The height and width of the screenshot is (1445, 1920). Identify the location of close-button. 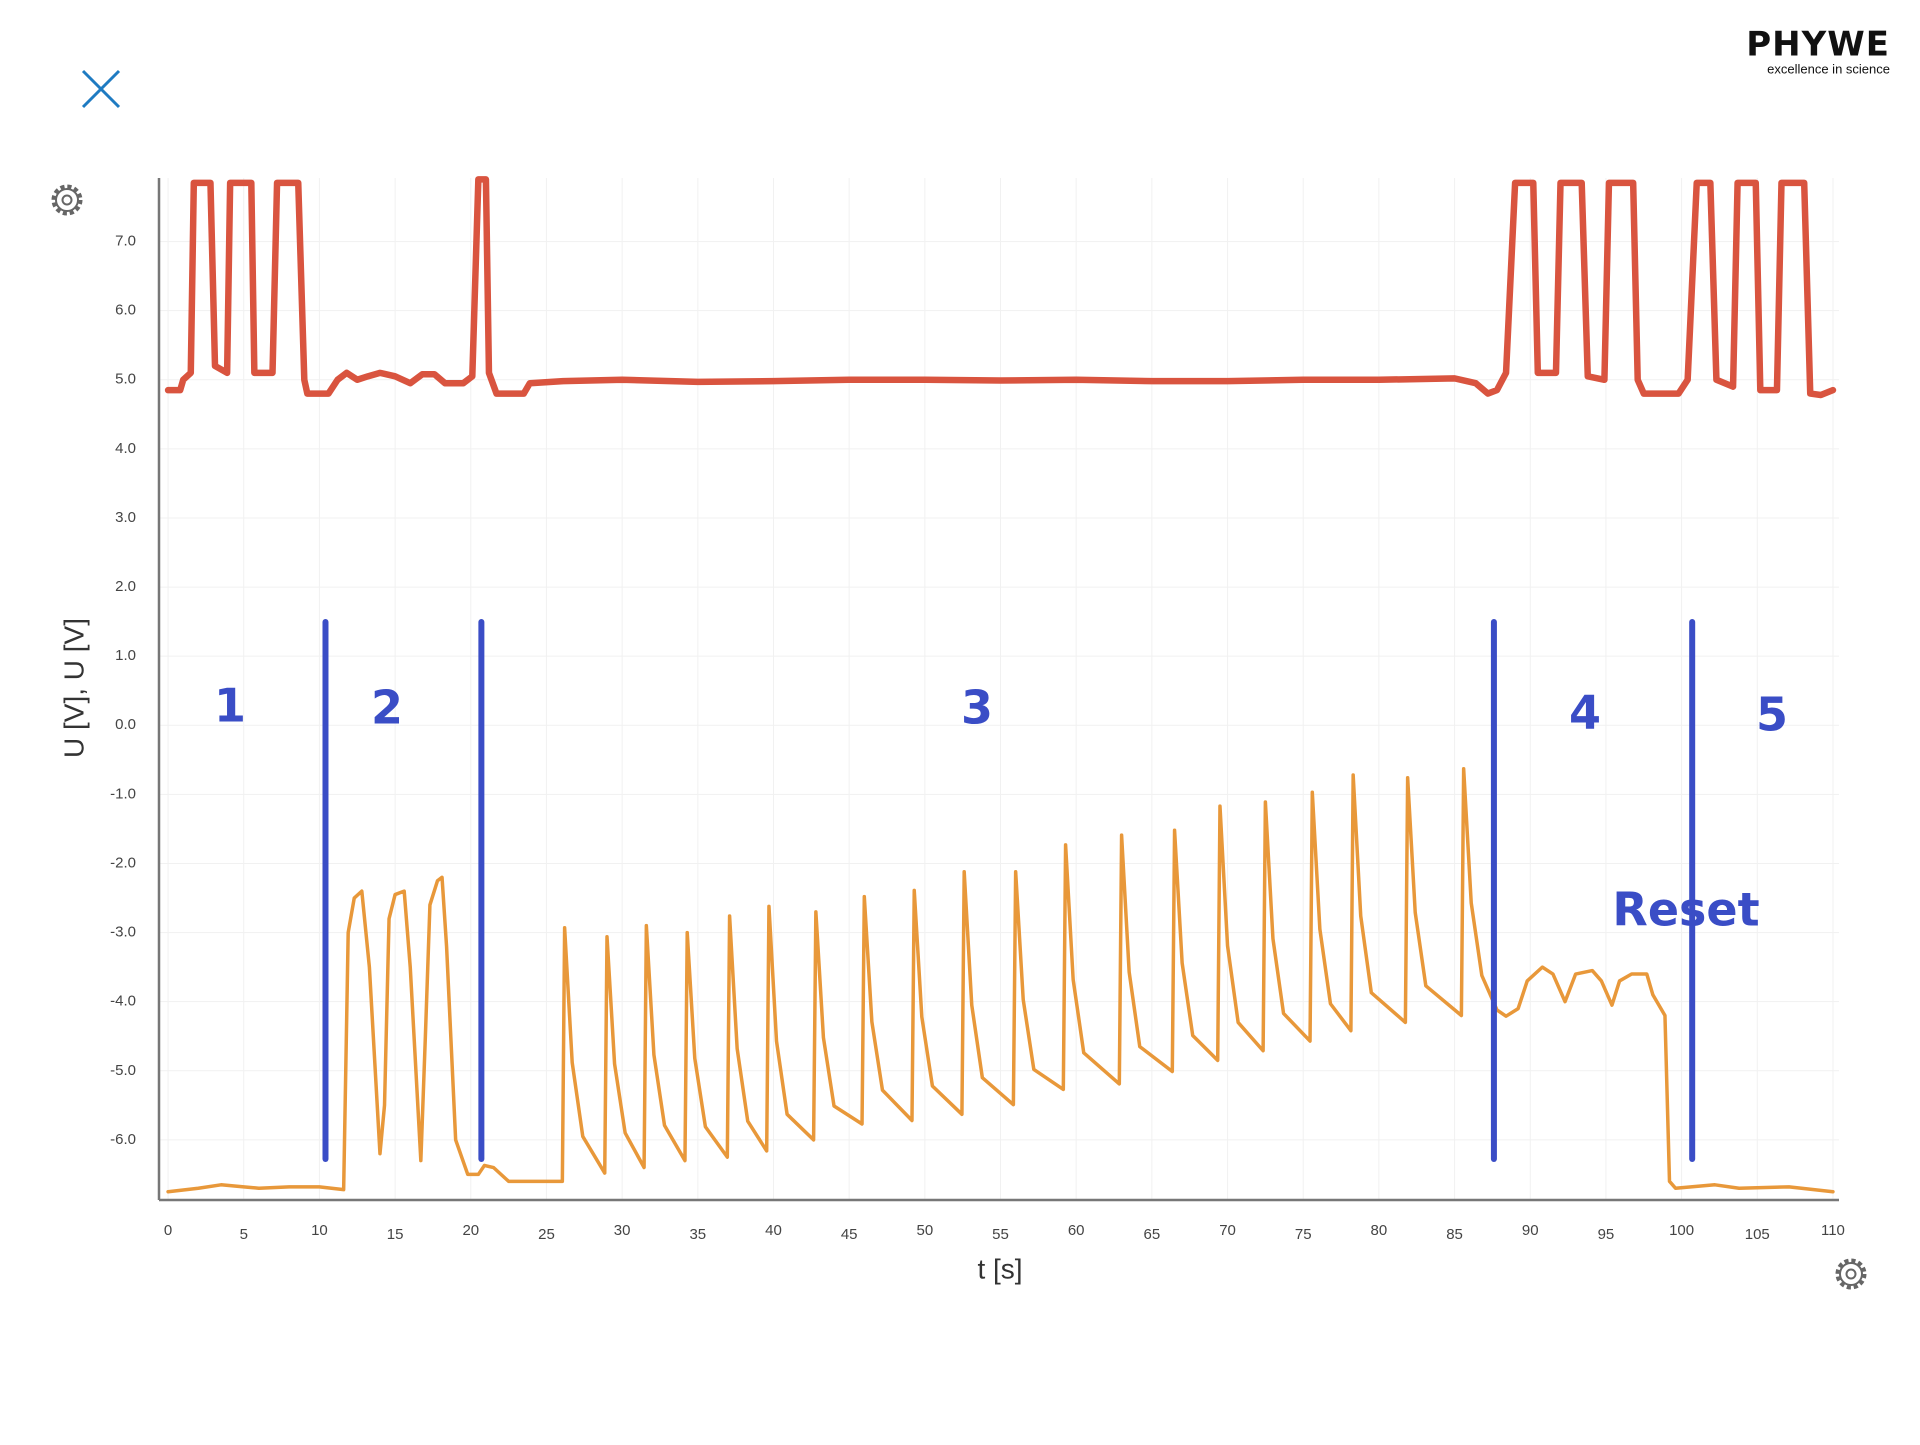
(101, 89).